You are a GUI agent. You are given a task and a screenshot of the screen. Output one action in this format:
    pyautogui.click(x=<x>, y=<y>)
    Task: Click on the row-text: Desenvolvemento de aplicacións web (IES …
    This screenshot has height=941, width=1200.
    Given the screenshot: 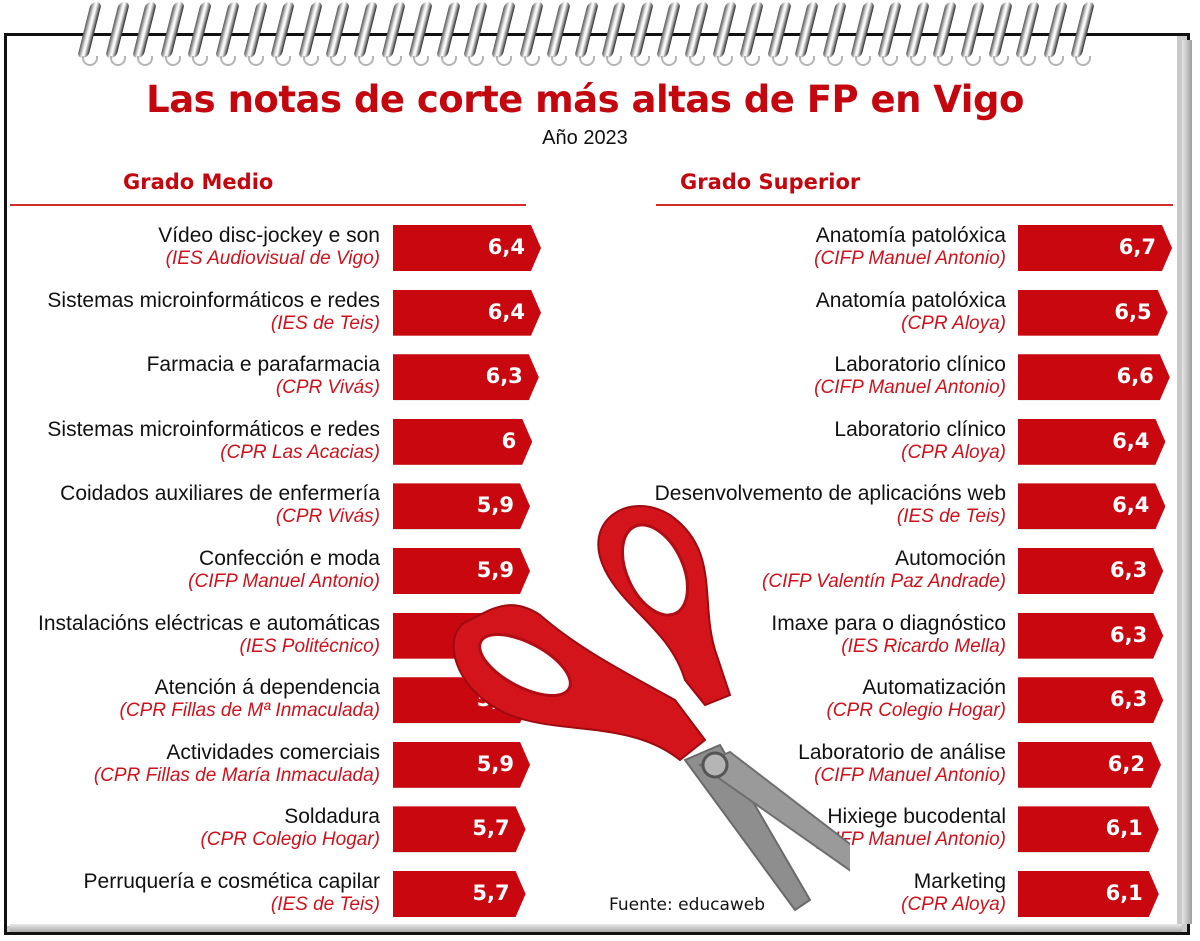 What is the action you would take?
    pyautogui.click(x=503, y=508)
    